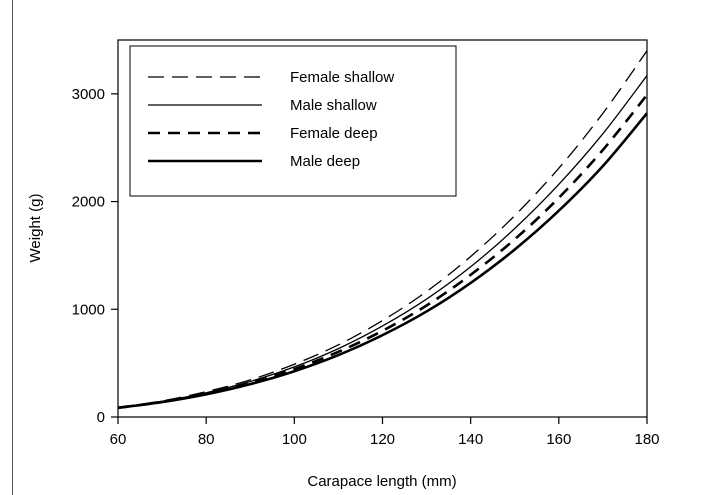 The image size is (712, 495). Describe the element at coordinates (95, 256) in the screenshot. I see `y-axis: 0 1000 2000 3000` at that location.